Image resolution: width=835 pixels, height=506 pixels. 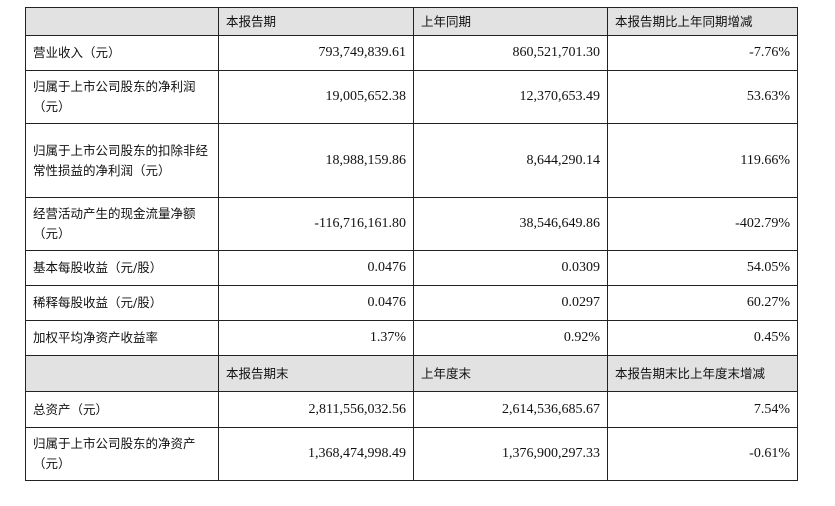 What do you see at coordinates (122, 268) in the screenshot?
I see `row-label: 基本每股收益（元/股）` at bounding box center [122, 268].